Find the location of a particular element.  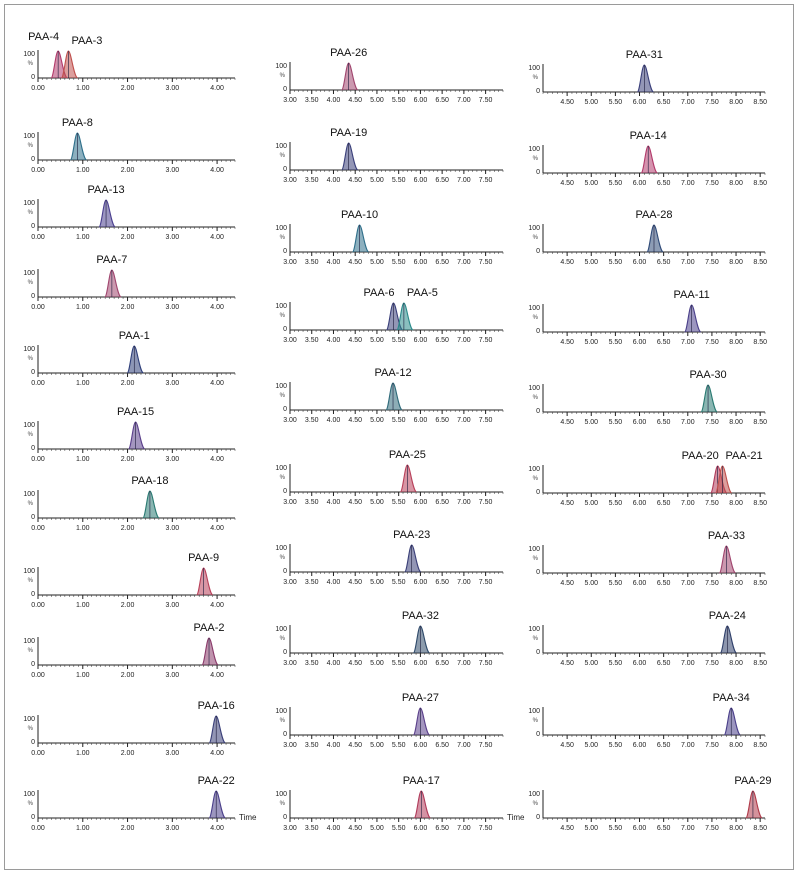

x-tick-label: 3.50 is located at coordinates (312, 582).